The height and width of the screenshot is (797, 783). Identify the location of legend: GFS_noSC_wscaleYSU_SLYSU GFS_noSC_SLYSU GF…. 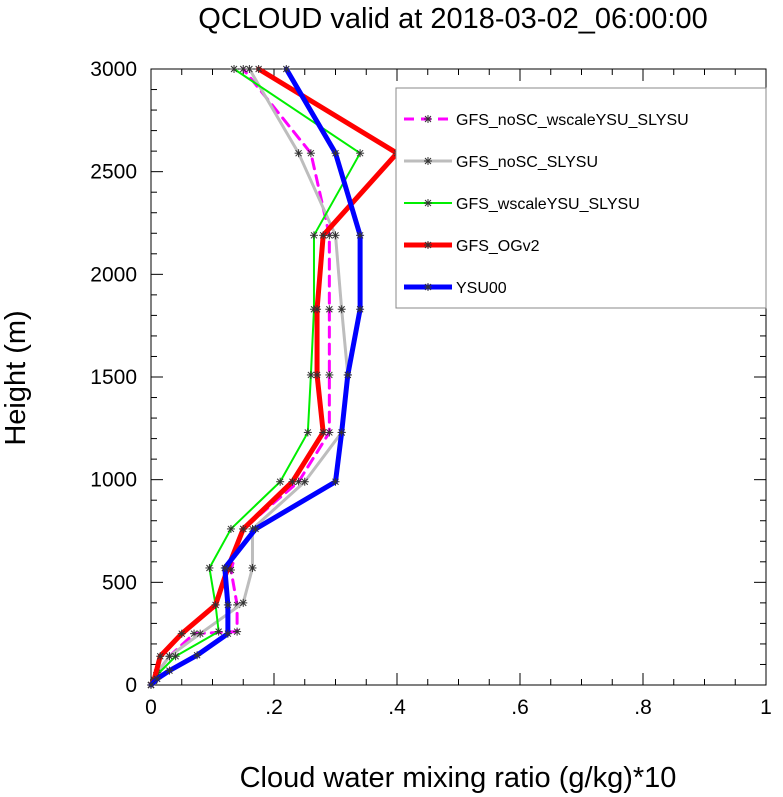
(581, 198).